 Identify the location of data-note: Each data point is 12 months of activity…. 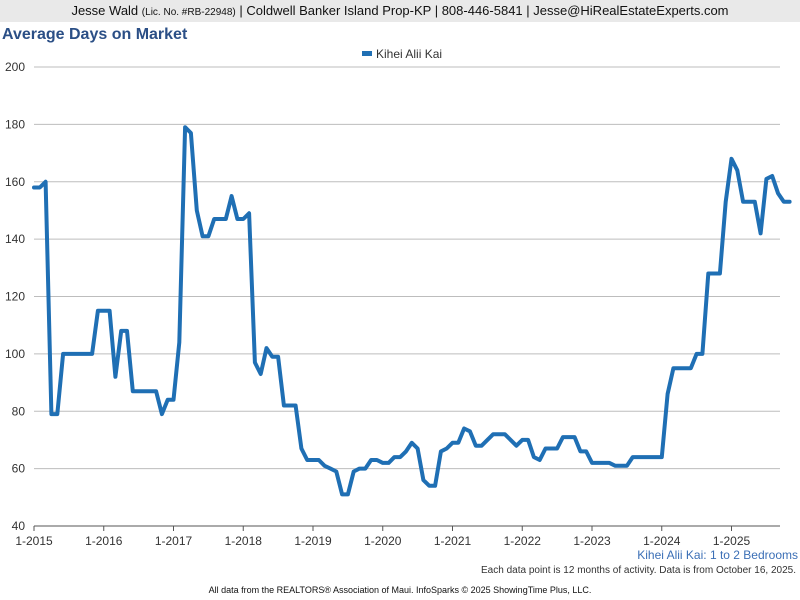
(638, 570).